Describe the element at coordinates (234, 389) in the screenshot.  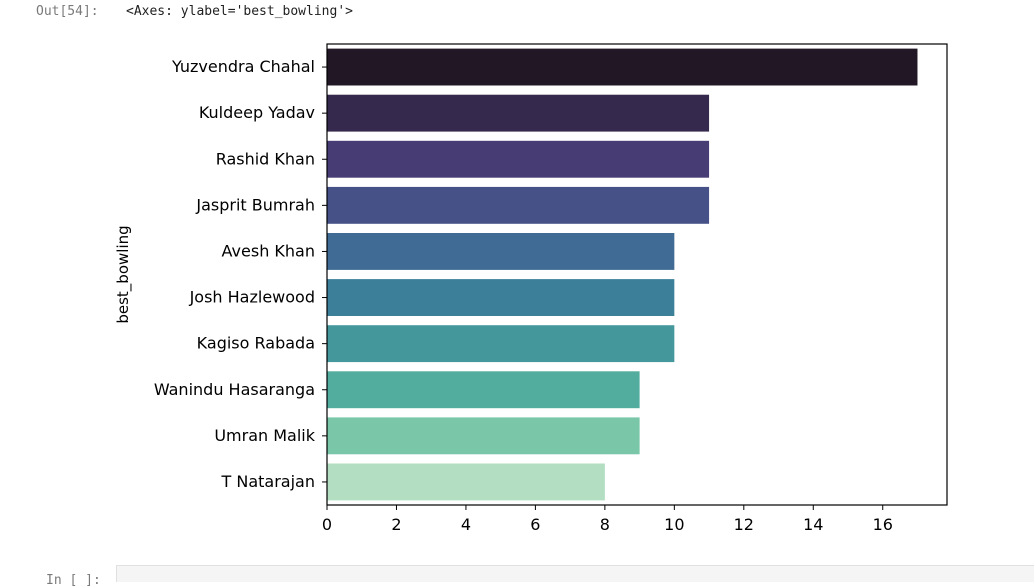
I see `ytick-label: Wanindu Hasaranga` at that location.